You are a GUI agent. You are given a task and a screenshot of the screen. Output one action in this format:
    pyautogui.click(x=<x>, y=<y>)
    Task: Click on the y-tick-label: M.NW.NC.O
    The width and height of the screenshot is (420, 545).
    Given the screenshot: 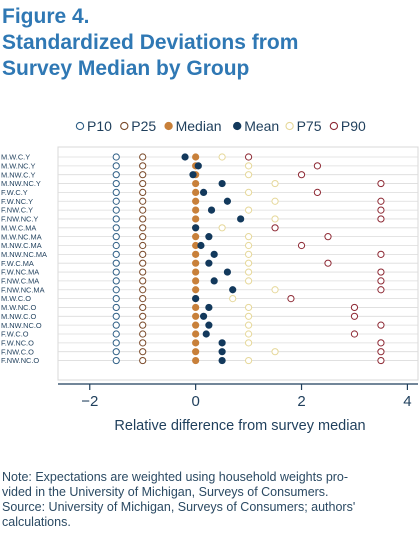 What is the action you would take?
    pyautogui.click(x=21, y=325)
    